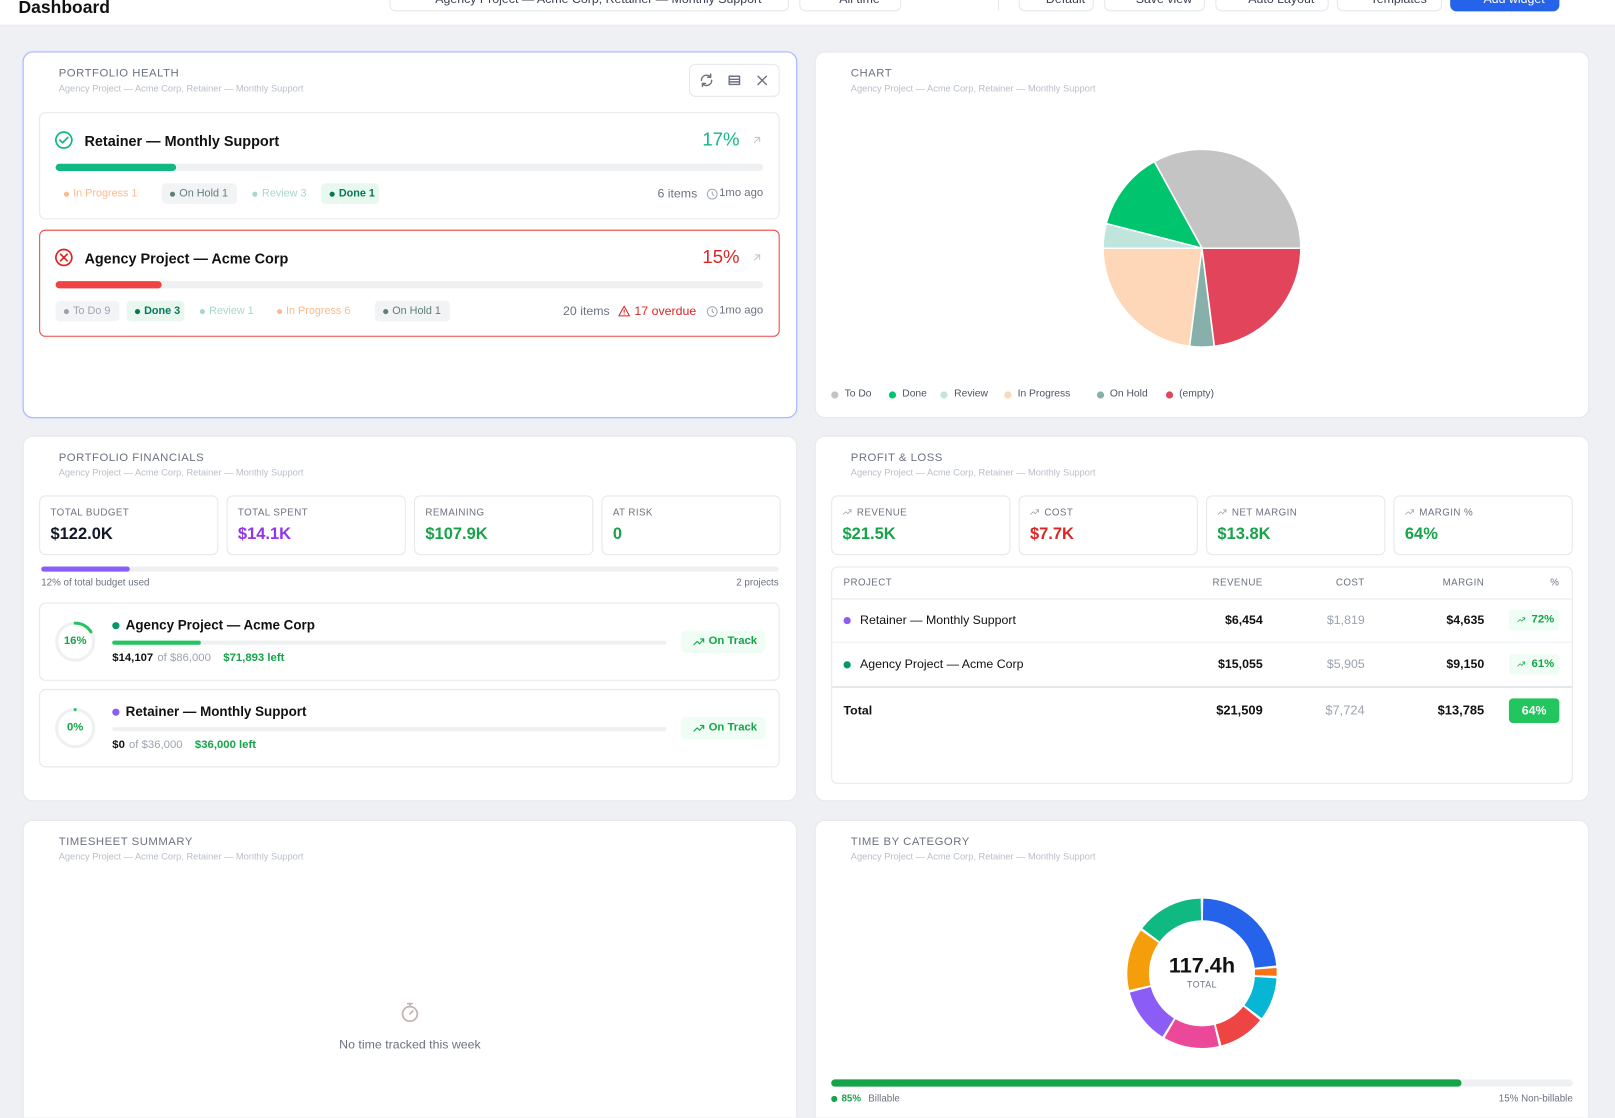 Image resolution: width=1615 pixels, height=1118 pixels. I want to click on close-button-path, so click(762, 80).